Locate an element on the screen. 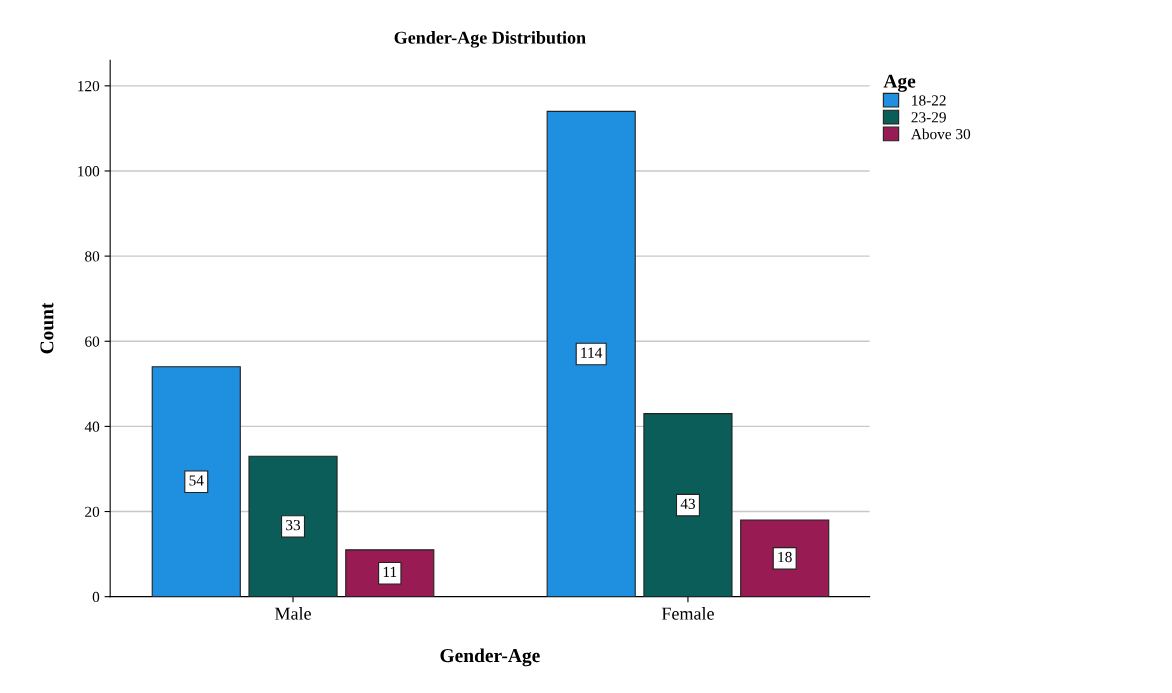 Image resolution: width=1172 pixels, height=693 pixels. data-label: 11 is located at coordinates (390, 571).